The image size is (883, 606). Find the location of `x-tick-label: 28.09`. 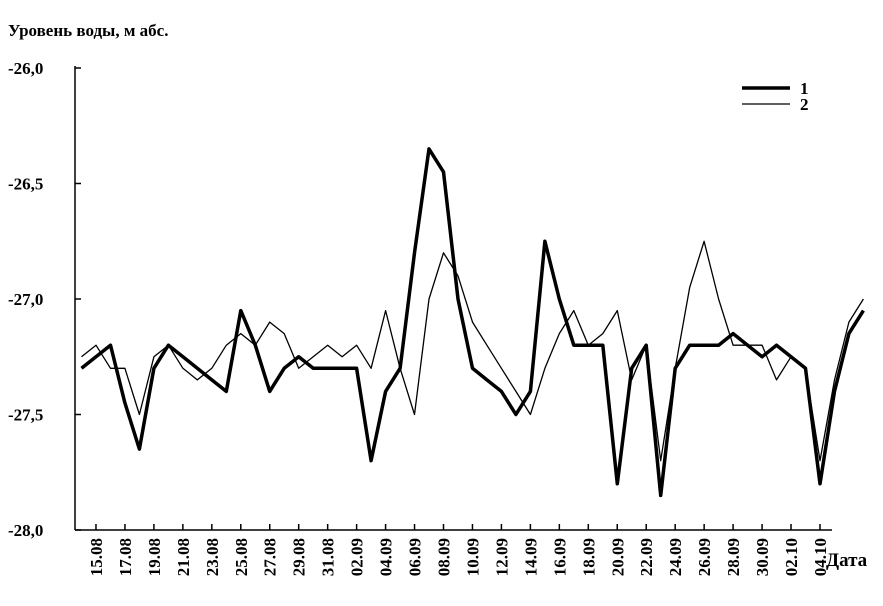

x-tick-label: 28.09 is located at coordinates (733, 557).